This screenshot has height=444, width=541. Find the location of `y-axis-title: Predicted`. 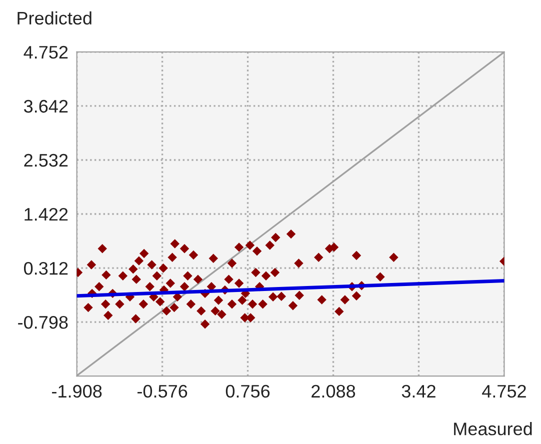

y-axis-title: Predicted is located at coordinates (55, 18).